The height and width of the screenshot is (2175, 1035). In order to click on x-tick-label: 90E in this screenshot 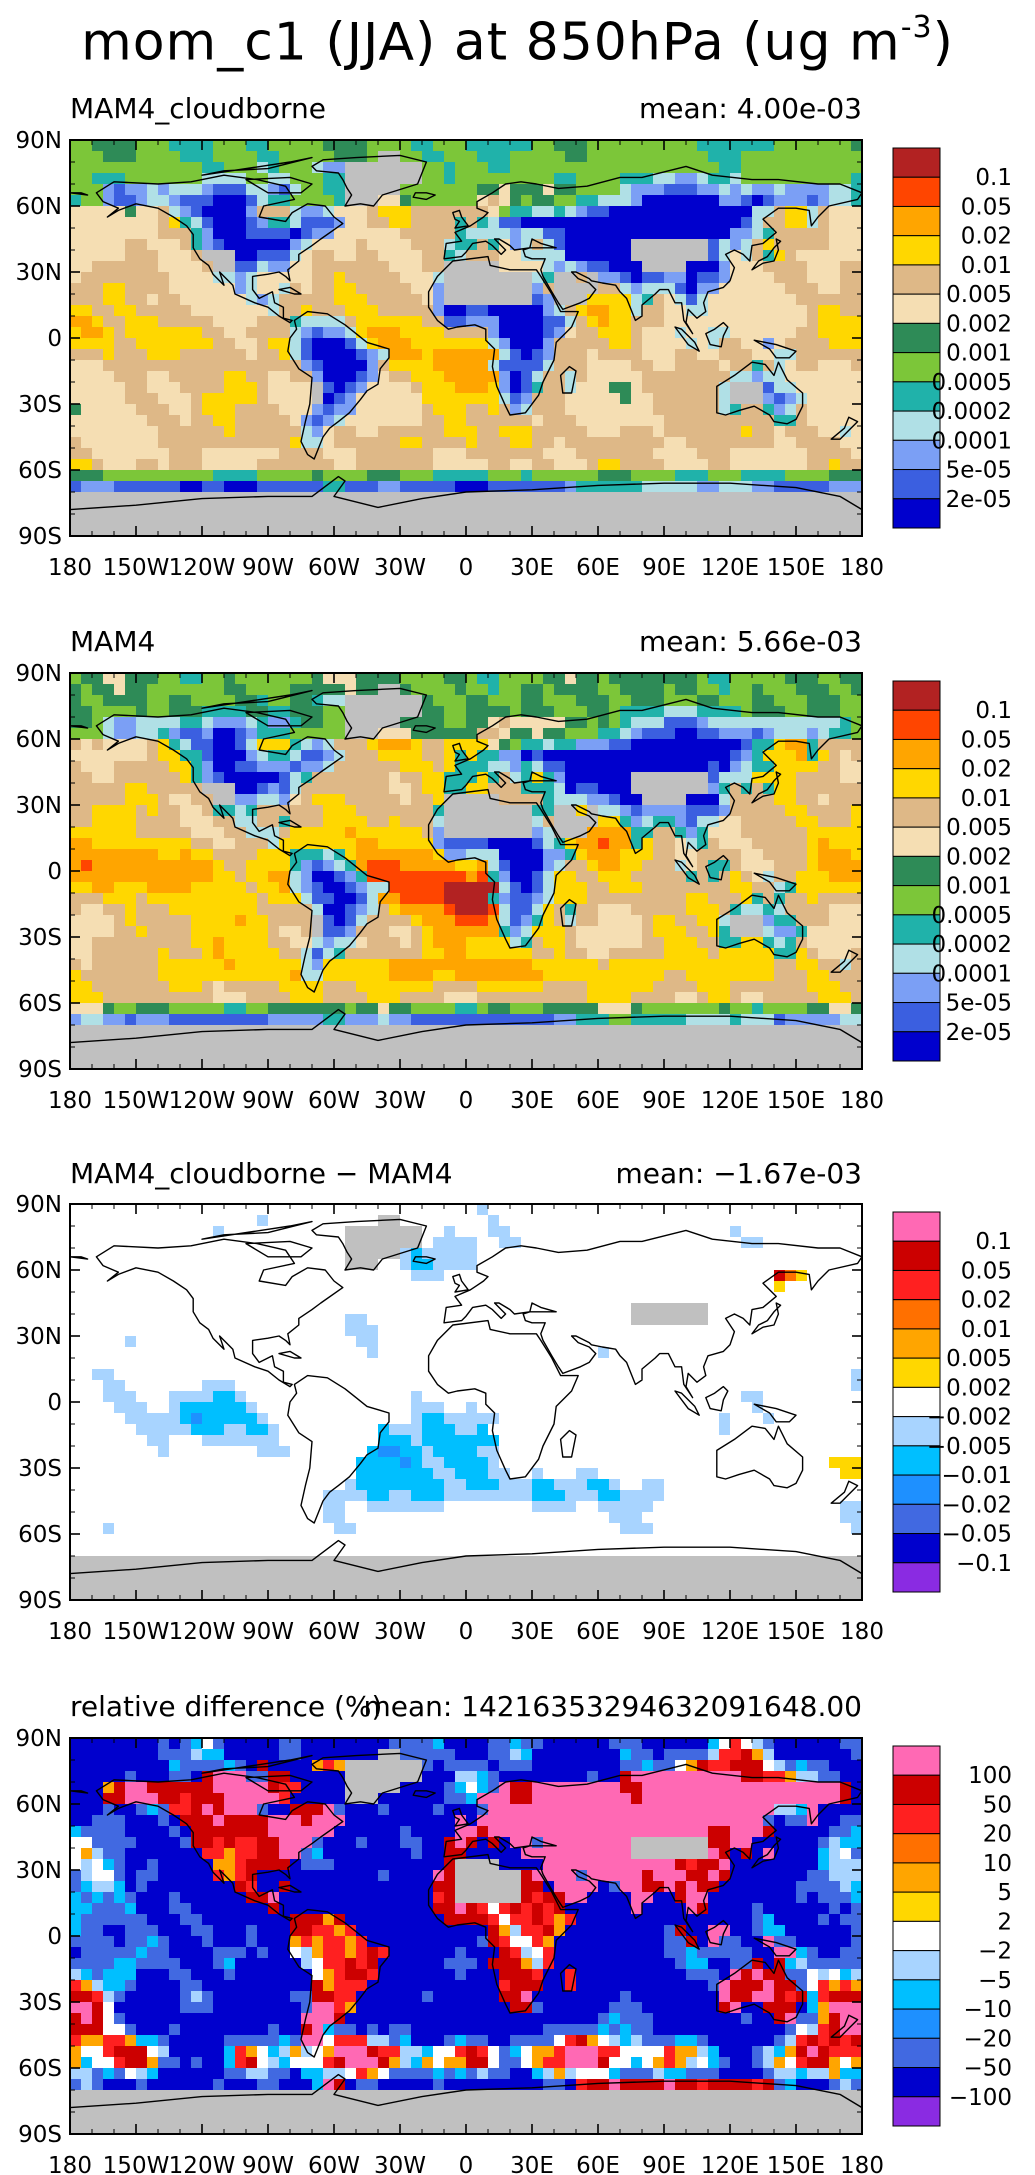, I will do `click(664, 1632)`.